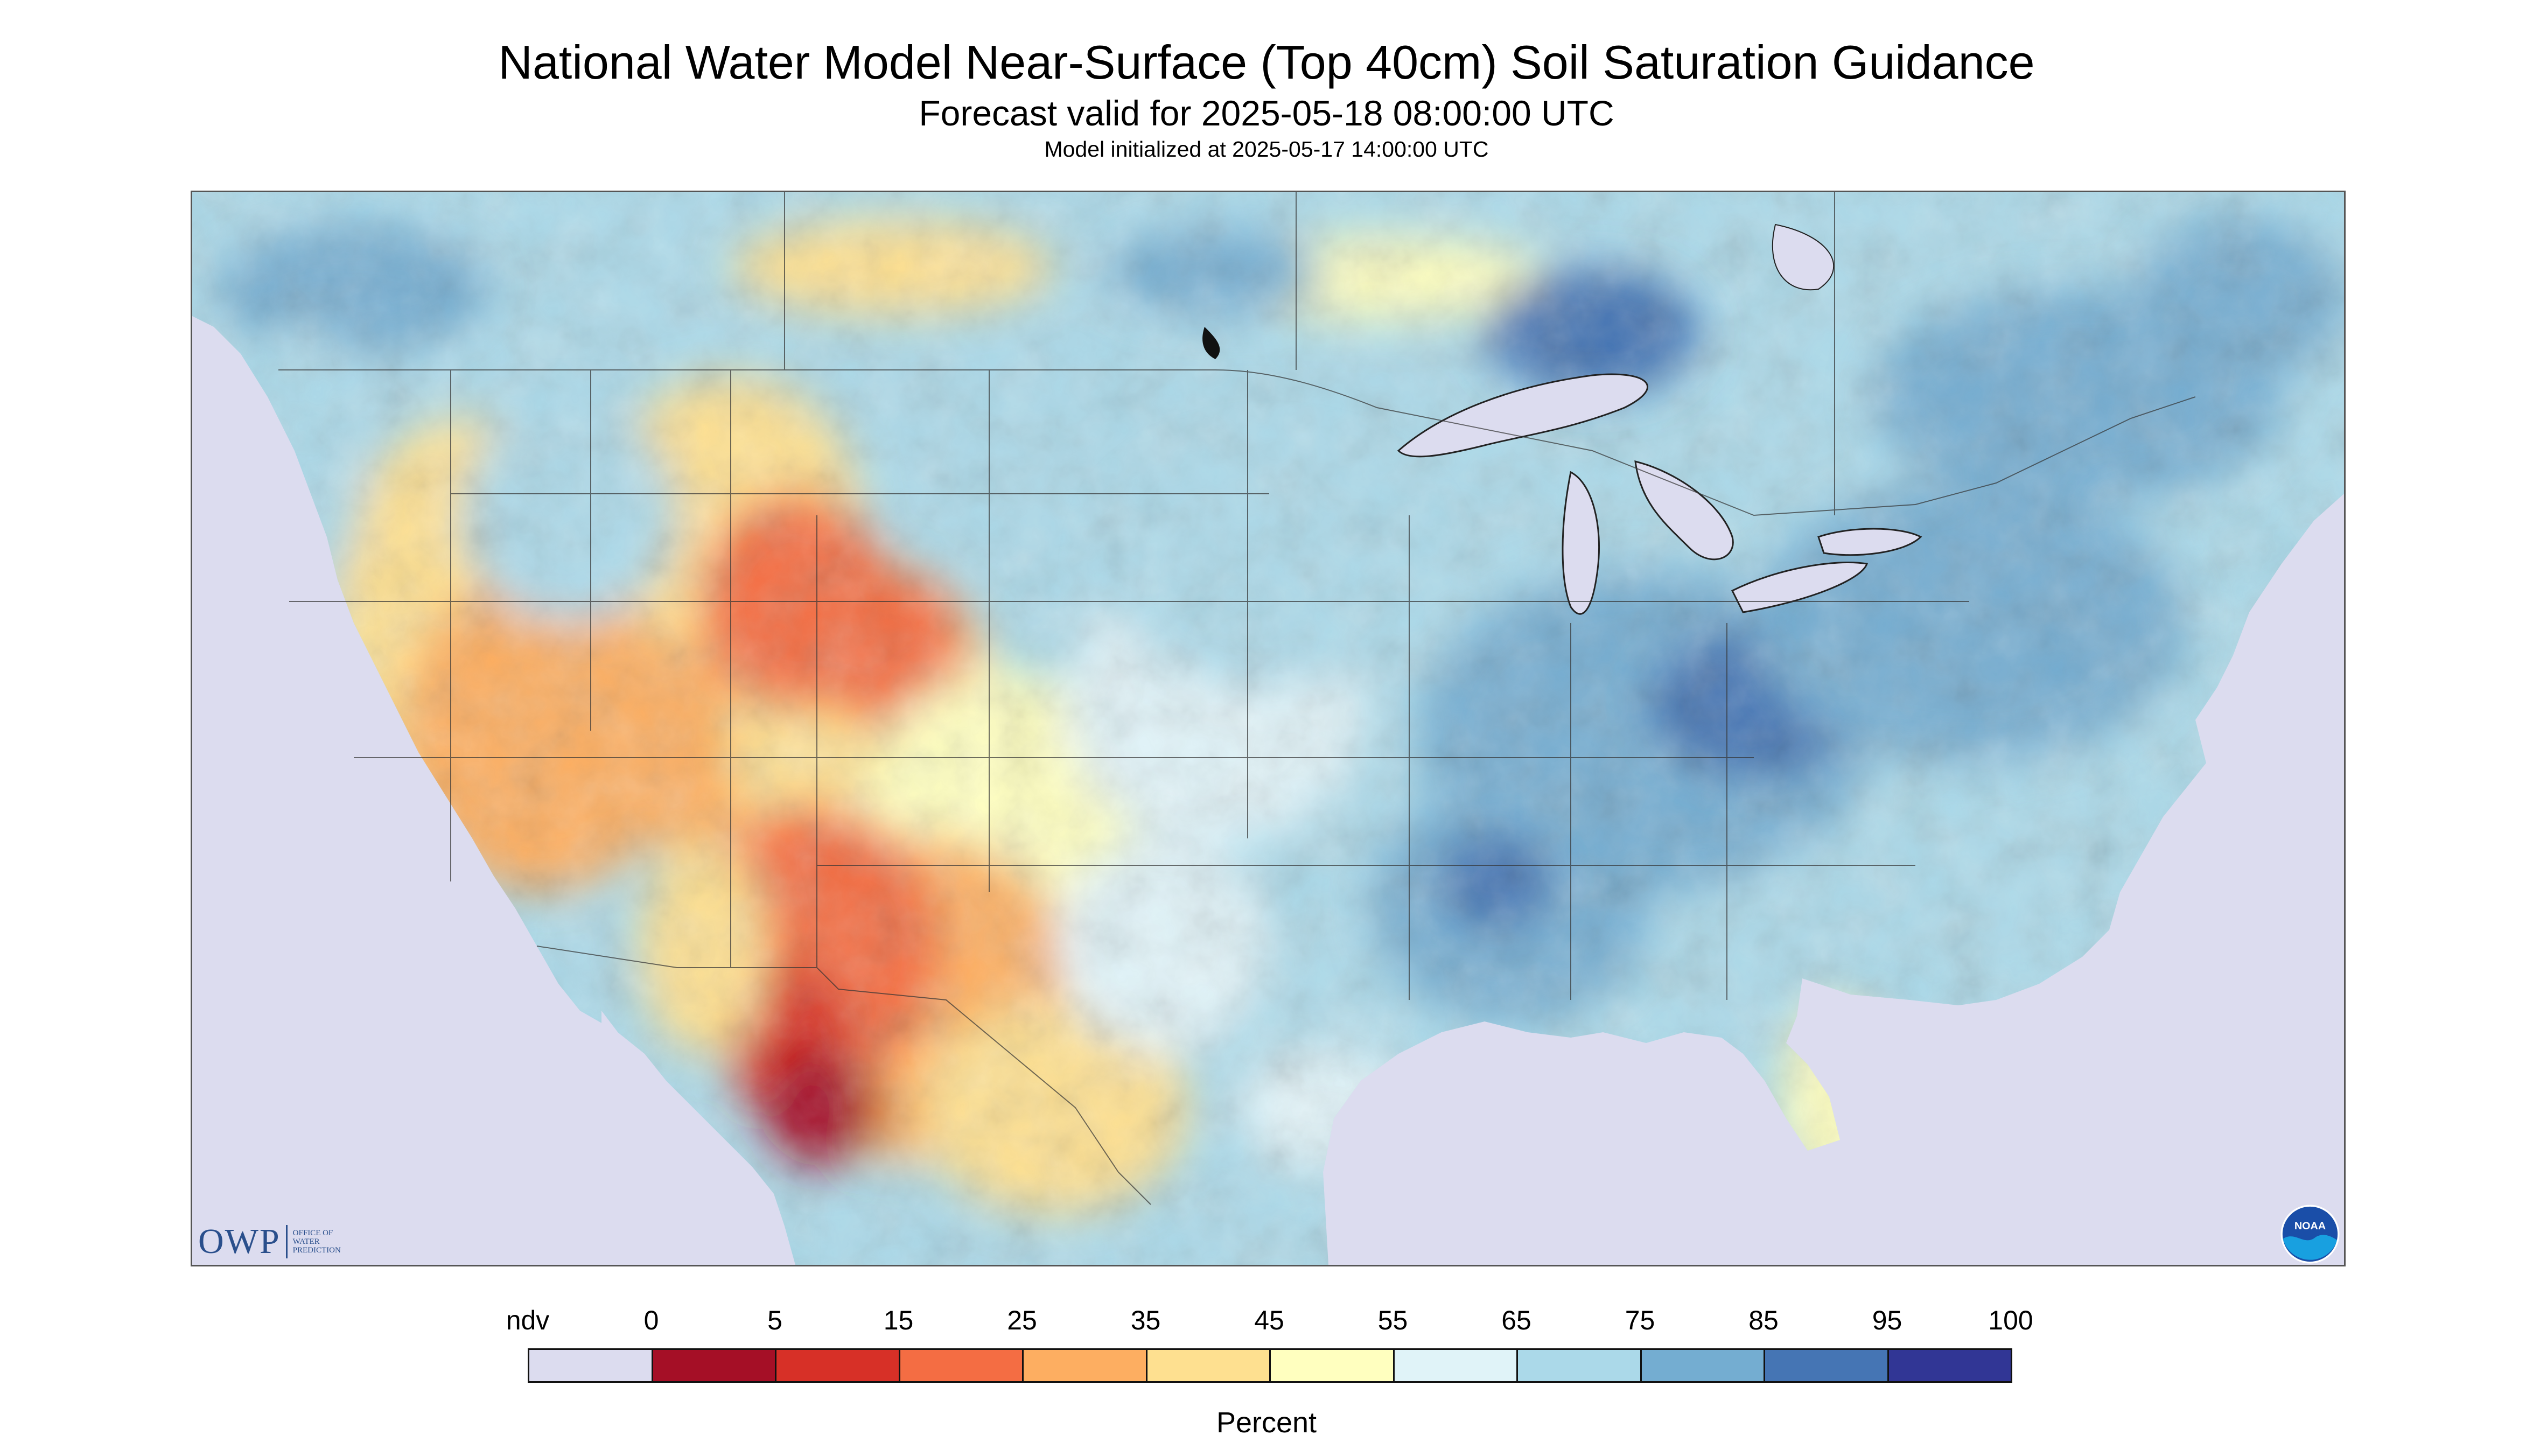 The image size is (2533, 1456). I want to click on legend-label-2: 5, so click(775, 1320).